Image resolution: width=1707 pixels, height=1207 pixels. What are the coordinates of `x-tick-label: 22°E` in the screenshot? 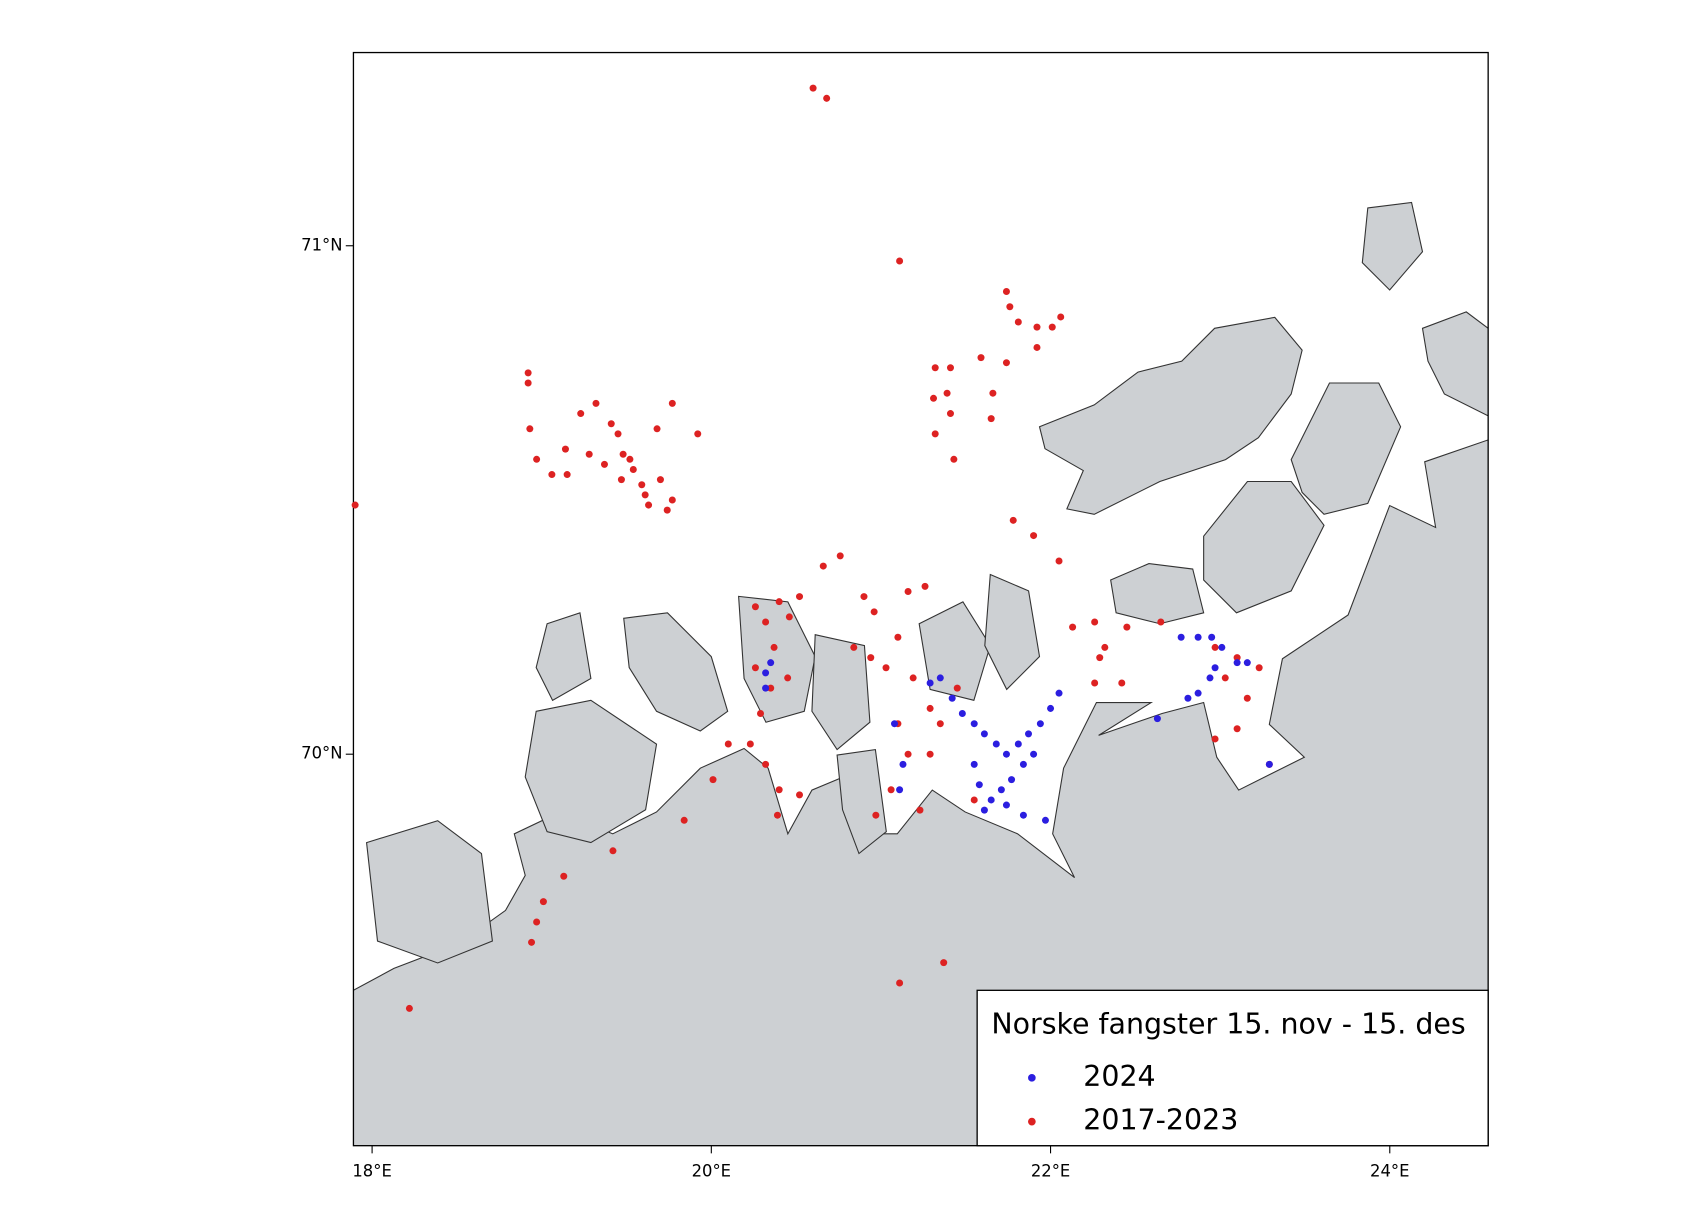 It's located at (1050, 1170).